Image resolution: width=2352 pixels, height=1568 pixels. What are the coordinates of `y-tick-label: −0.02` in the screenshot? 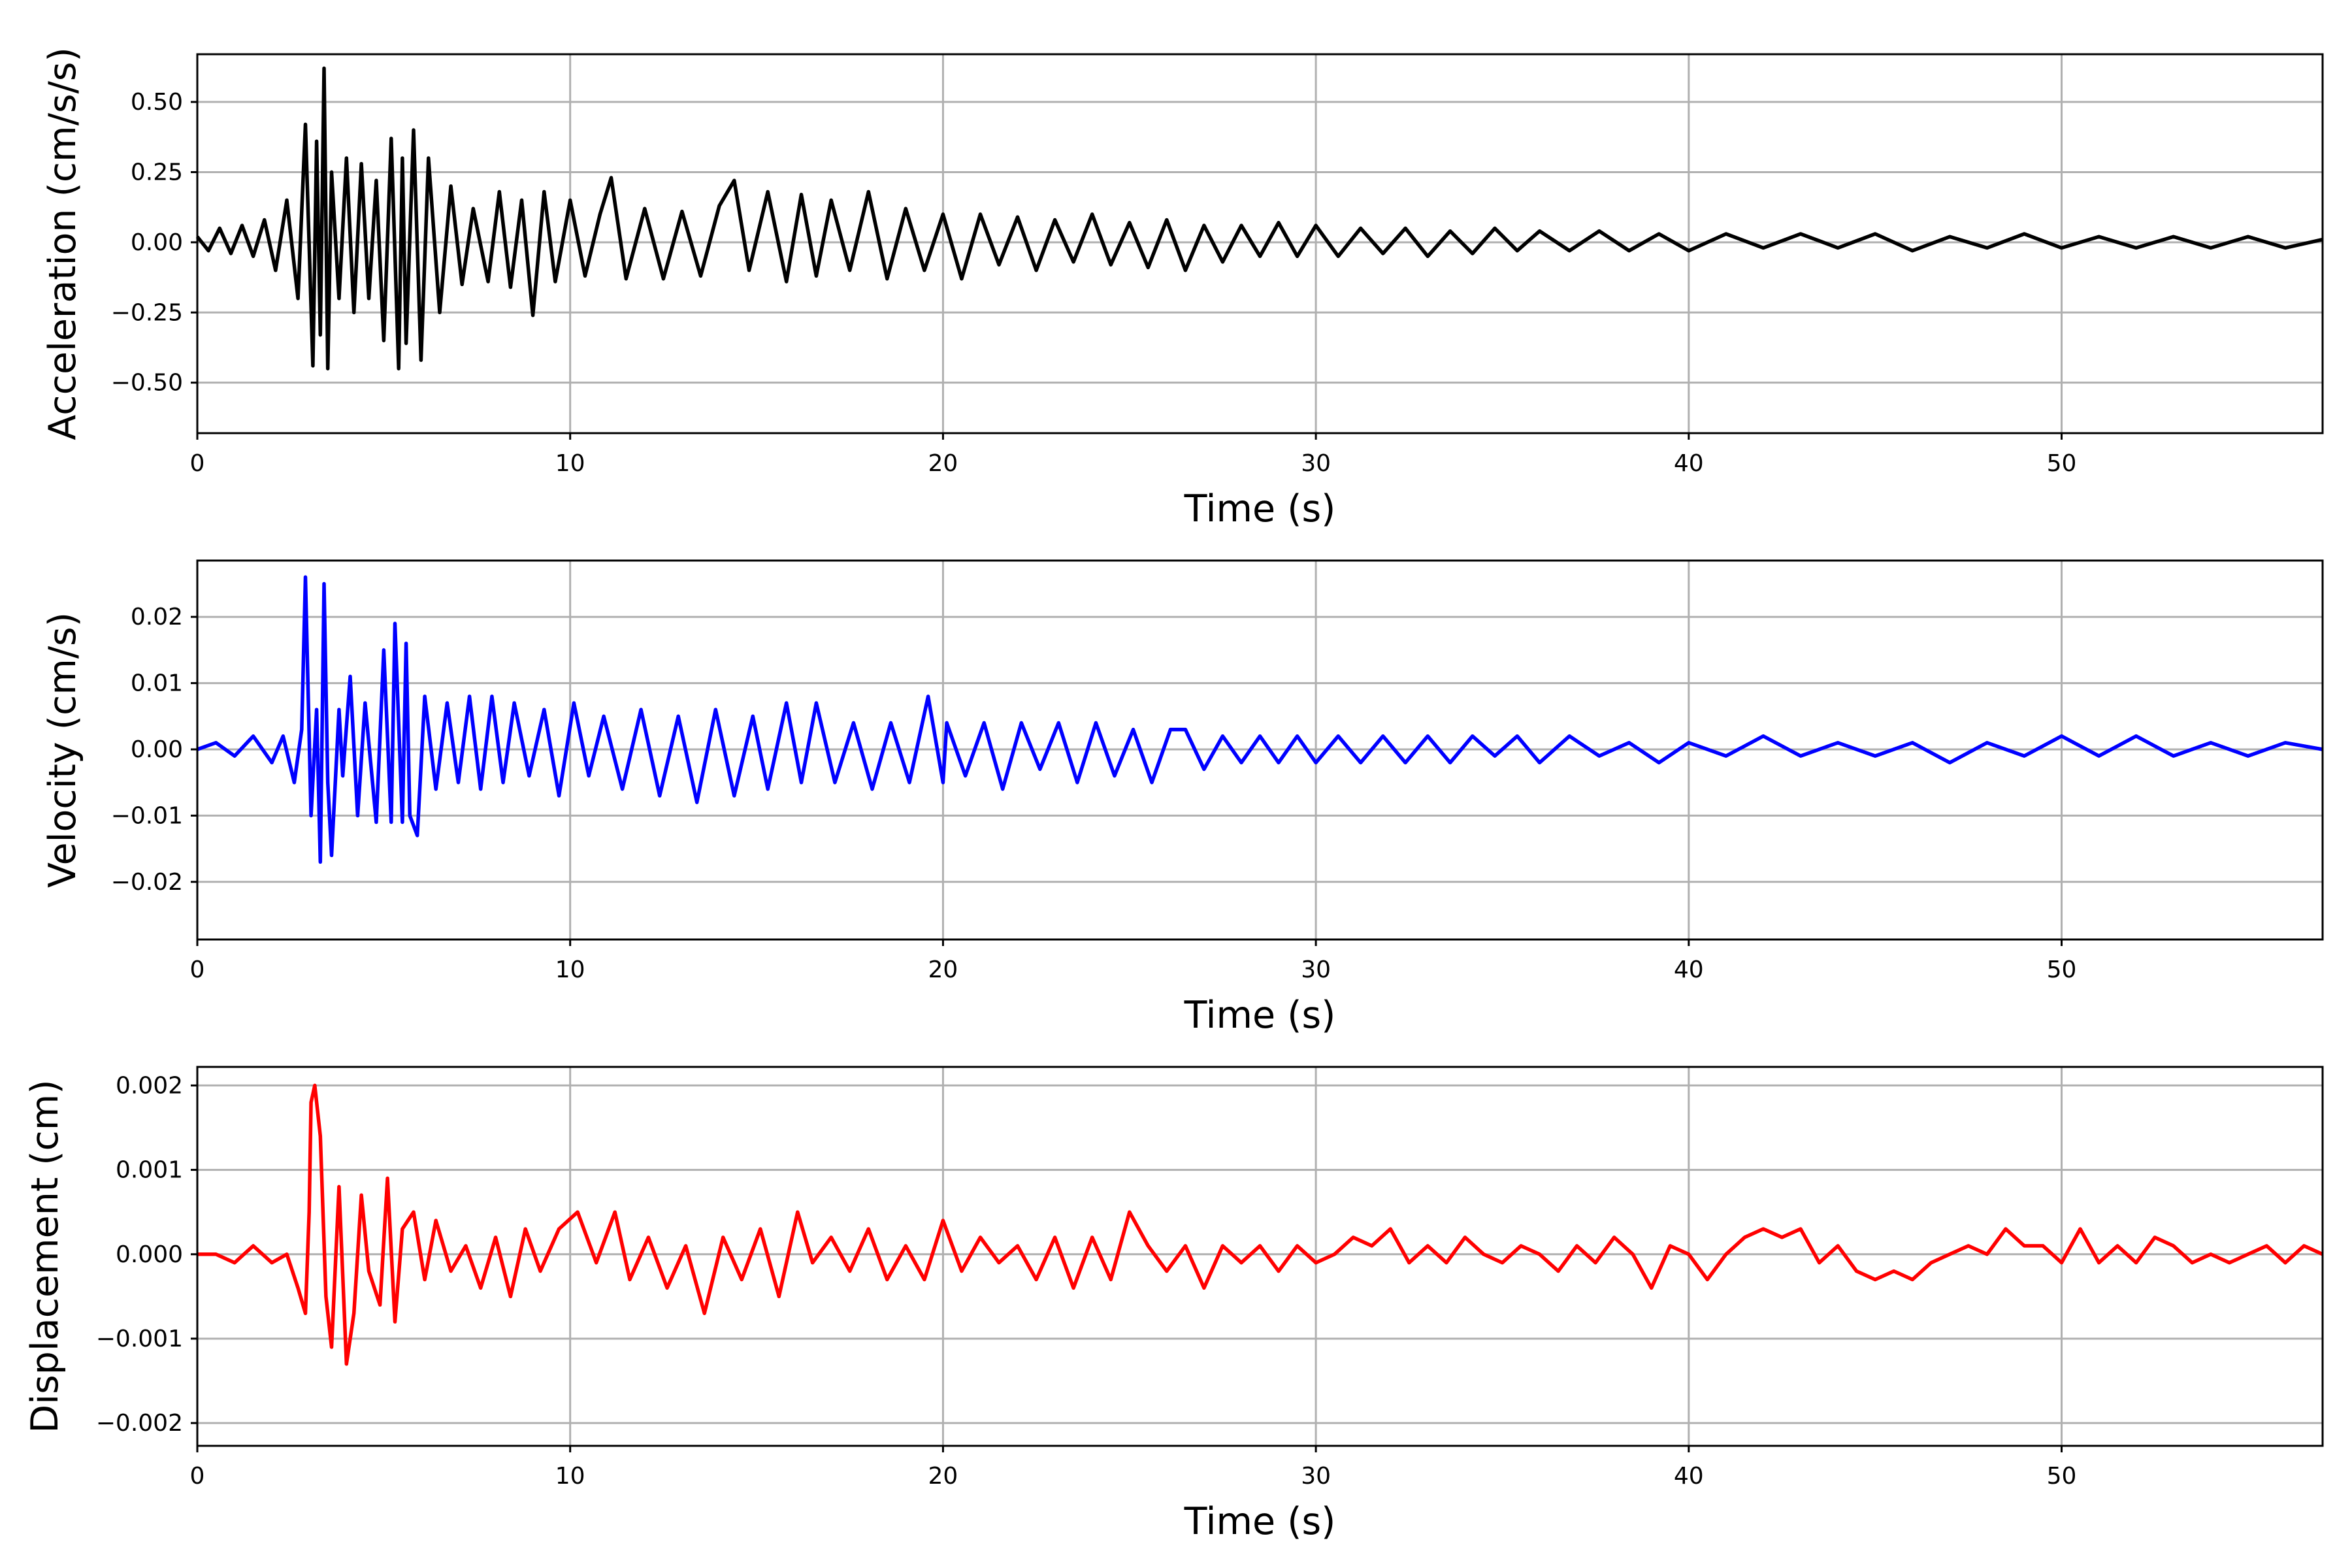 It's located at (147, 882).